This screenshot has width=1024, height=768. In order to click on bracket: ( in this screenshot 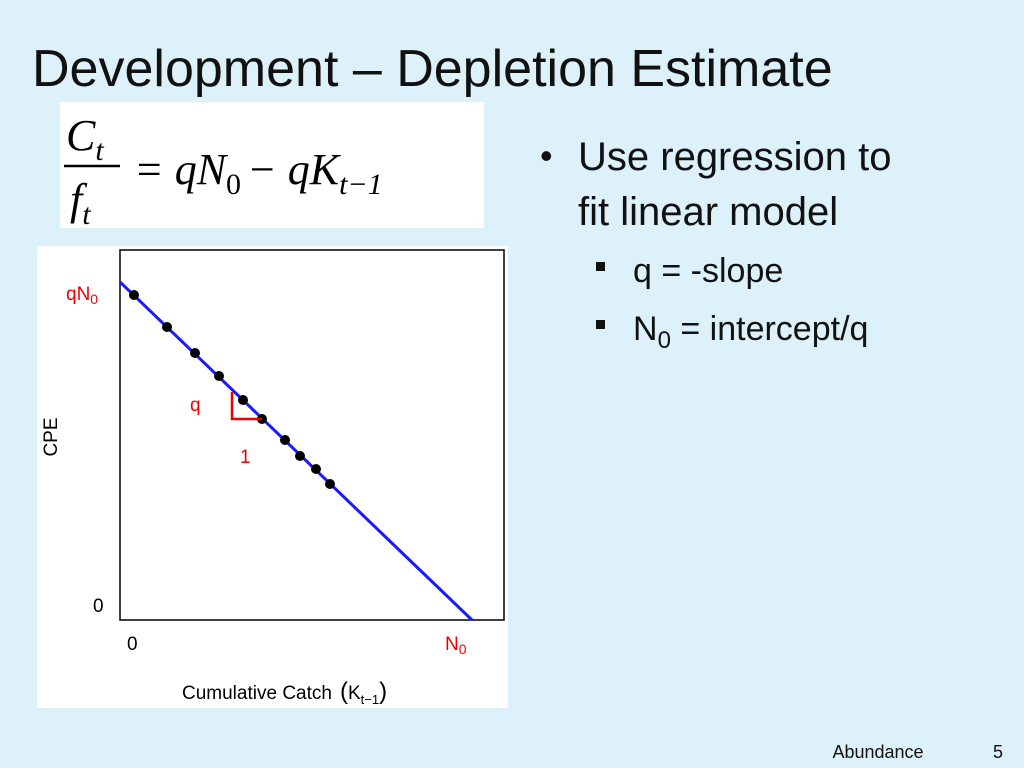, I will do `click(344, 691)`.